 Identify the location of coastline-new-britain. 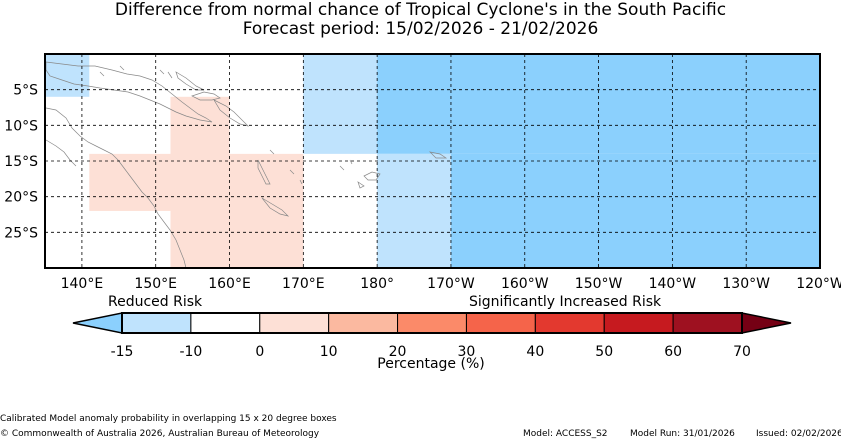
(206, 96).